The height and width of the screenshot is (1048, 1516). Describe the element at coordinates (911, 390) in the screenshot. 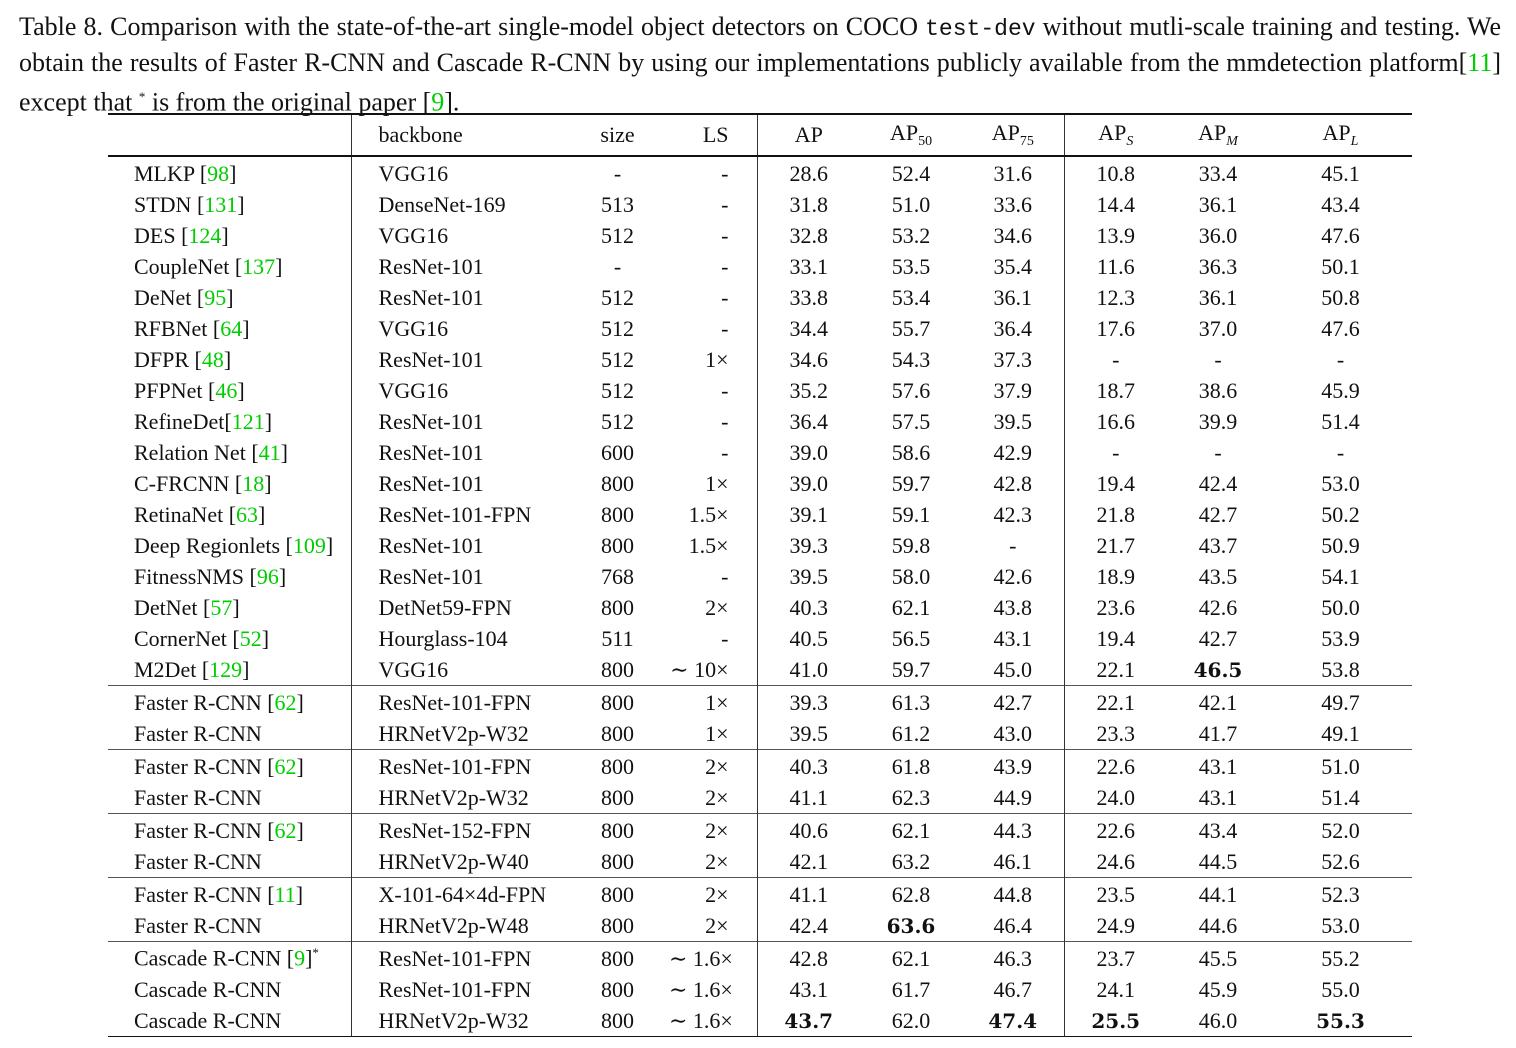

I see `ap50-cell: 57.6` at that location.